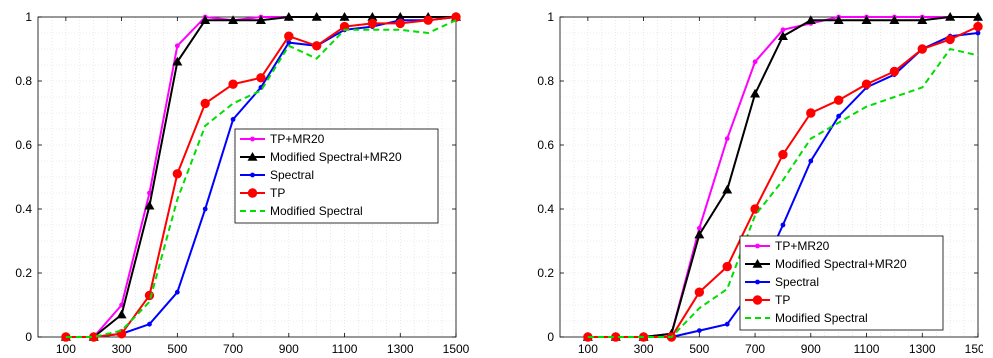 The image size is (993, 358). Describe the element at coordinates (23, 81) in the screenshot. I see `y-tick-label: 0.8` at that location.